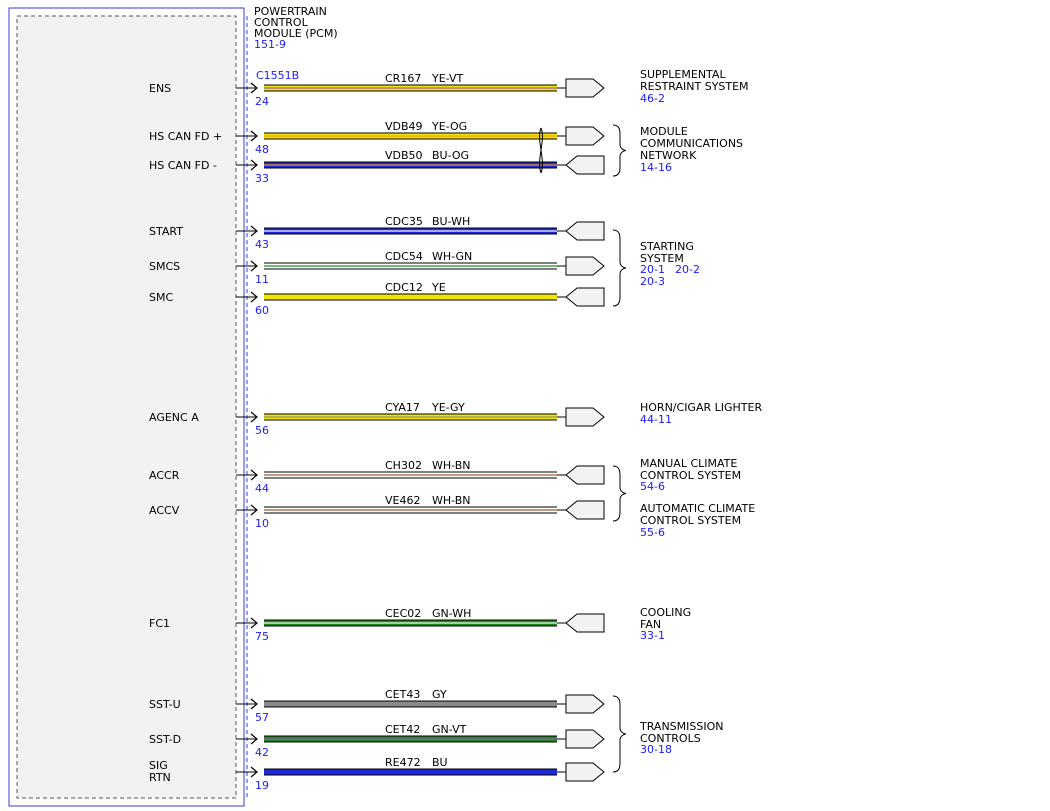  I want to click on wire-color-code: BU-WH, so click(451, 221).